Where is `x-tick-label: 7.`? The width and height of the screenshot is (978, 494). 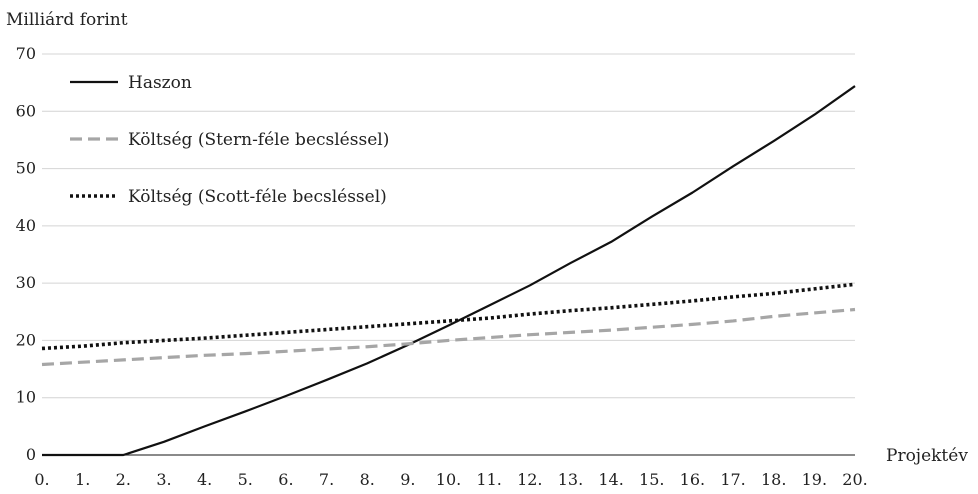 x-tick-label: 7. is located at coordinates (326, 479).